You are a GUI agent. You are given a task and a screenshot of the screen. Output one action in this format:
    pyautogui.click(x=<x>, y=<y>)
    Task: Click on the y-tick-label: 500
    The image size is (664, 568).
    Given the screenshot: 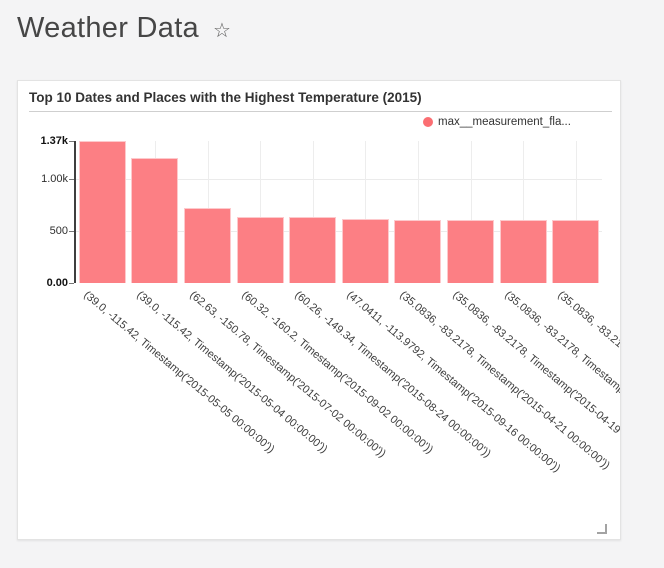 What is the action you would take?
    pyautogui.click(x=58, y=231)
    